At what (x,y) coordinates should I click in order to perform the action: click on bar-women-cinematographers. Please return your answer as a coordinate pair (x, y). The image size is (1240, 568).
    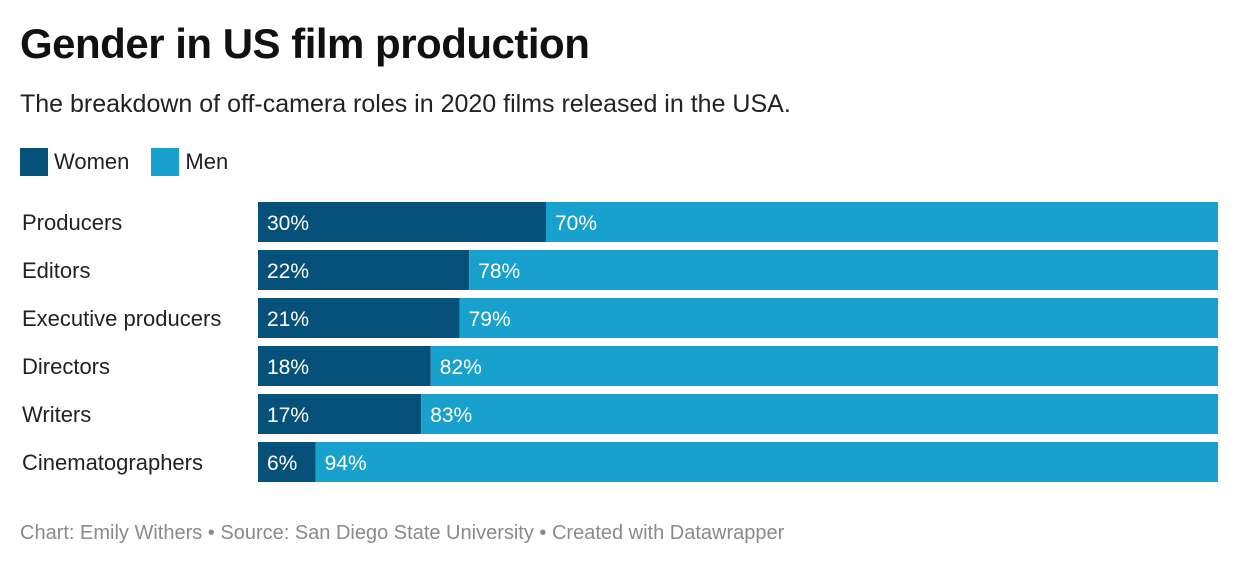
    Looking at the image, I should click on (287, 462).